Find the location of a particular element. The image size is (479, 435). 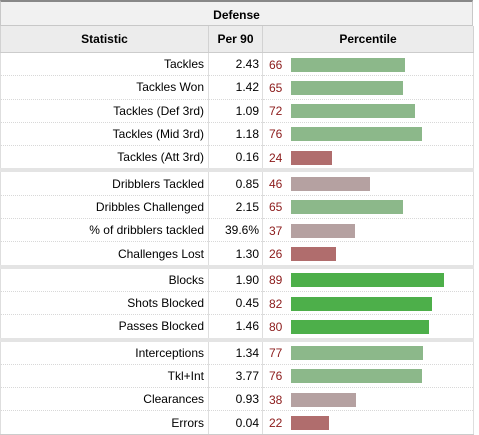

table-title: Defense is located at coordinates (236, 13).